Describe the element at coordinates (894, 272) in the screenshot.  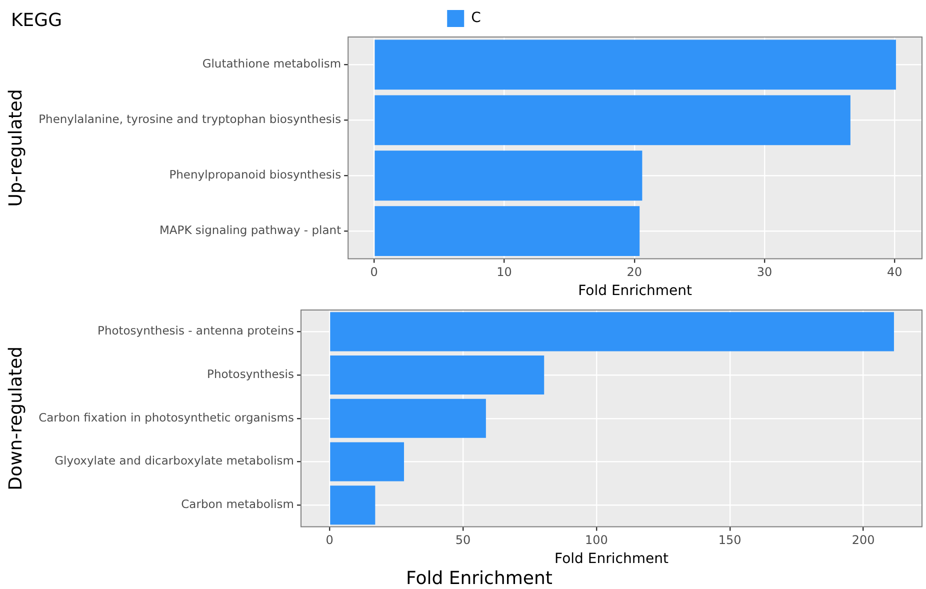
I see `x-tick-label: 40` at that location.